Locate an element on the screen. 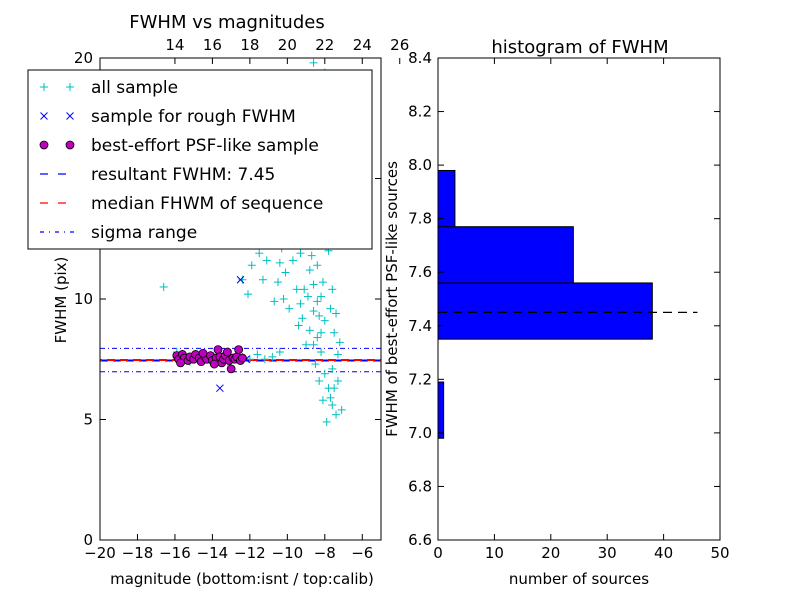 The image size is (800, 600). histogram-y-tick-label-7: 8.0 is located at coordinates (420, 165).